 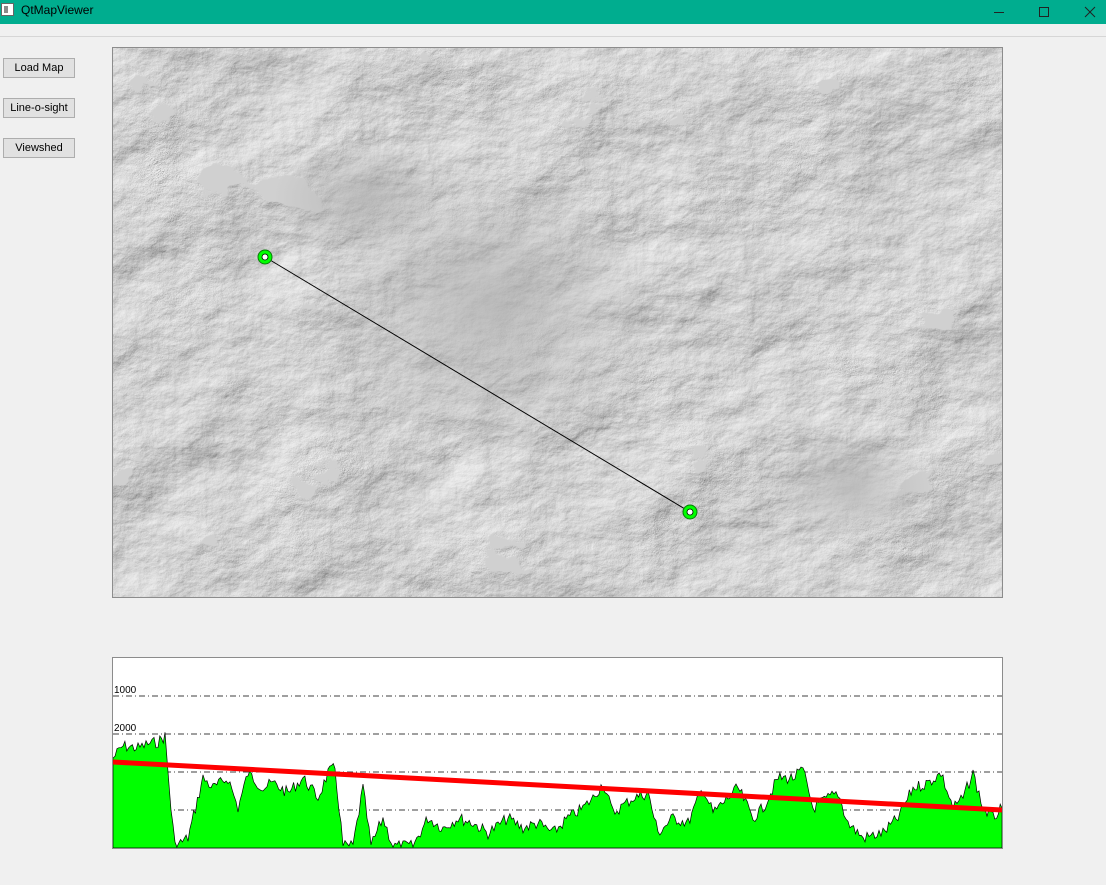 What do you see at coordinates (553, 12) in the screenshot?
I see `title-bar: QtMapViewer` at bounding box center [553, 12].